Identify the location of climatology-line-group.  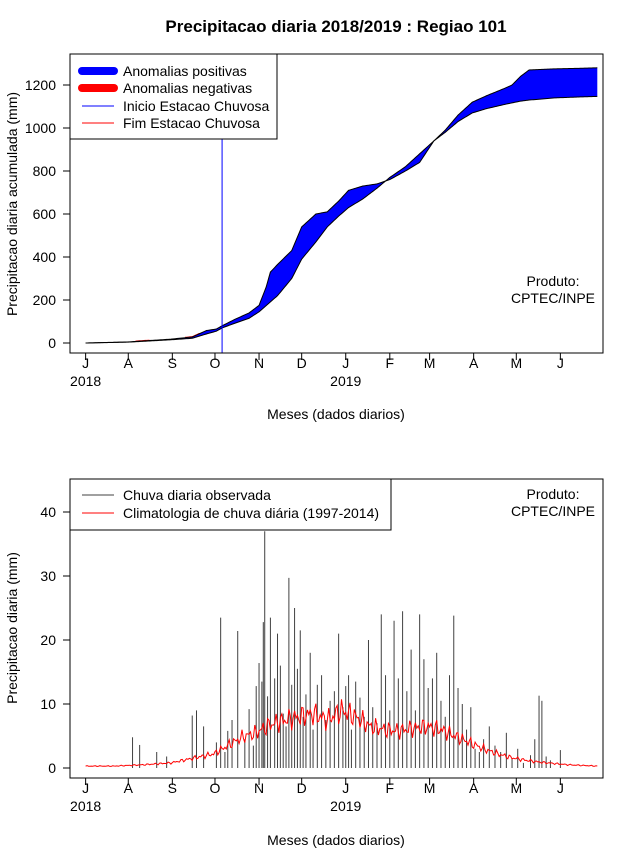
(341, 733).